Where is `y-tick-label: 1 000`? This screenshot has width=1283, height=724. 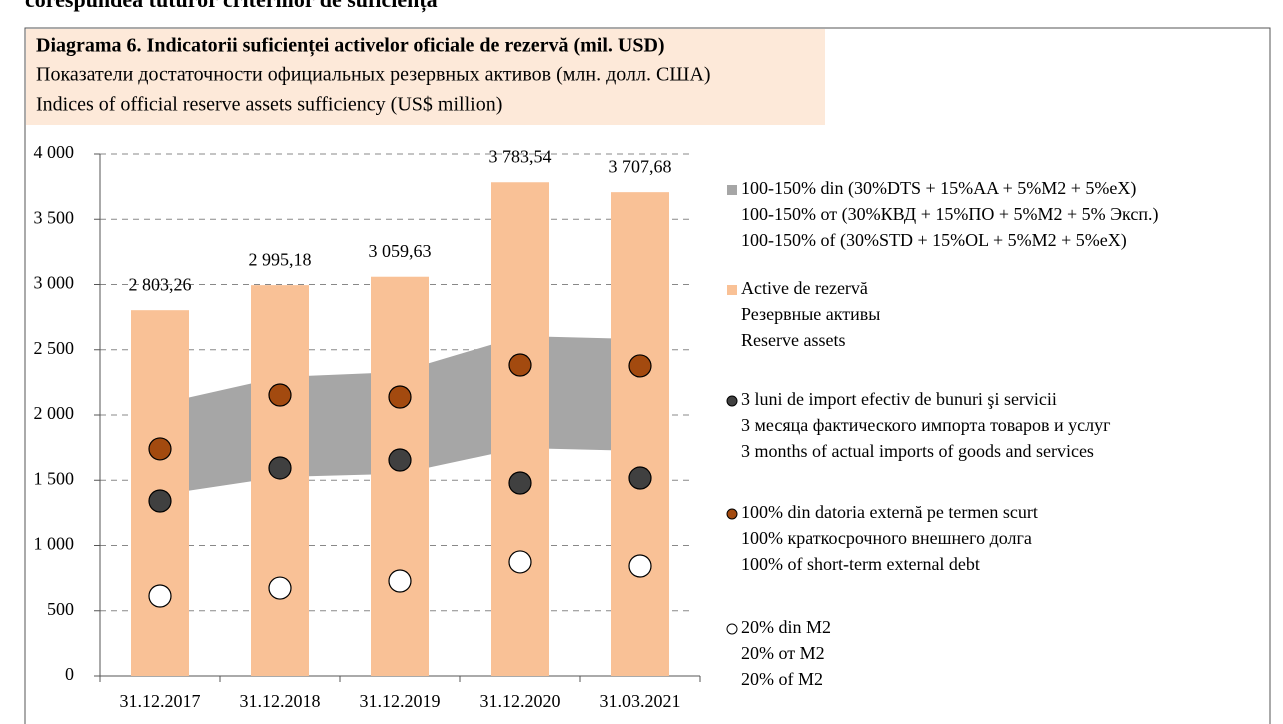
y-tick-label: 1 000 is located at coordinates (54, 544).